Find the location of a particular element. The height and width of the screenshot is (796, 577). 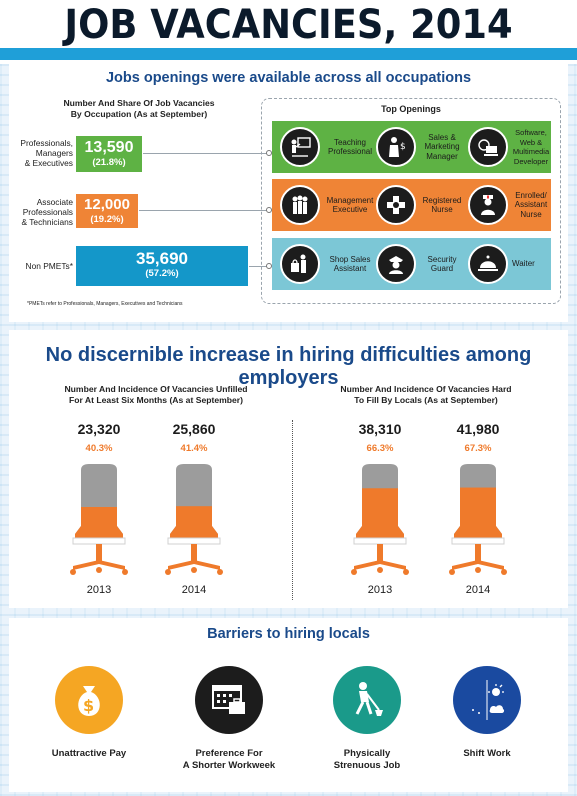

barrier-item: Shift Work is located at coordinates (487, 713).